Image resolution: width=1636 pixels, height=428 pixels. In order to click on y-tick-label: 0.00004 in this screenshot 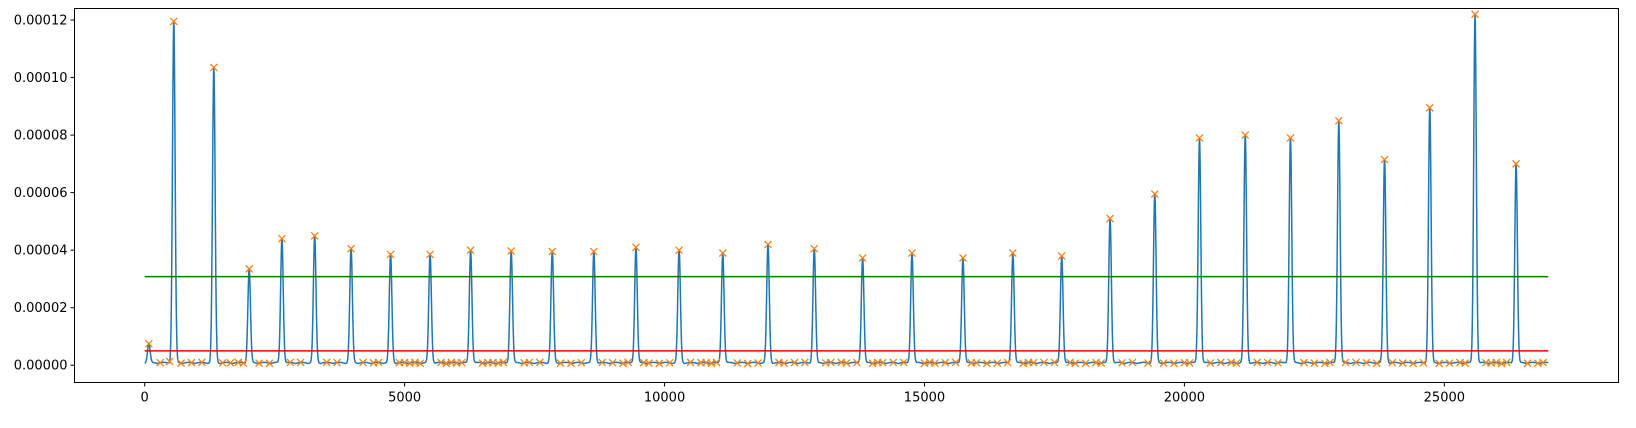, I will do `click(41, 251)`.